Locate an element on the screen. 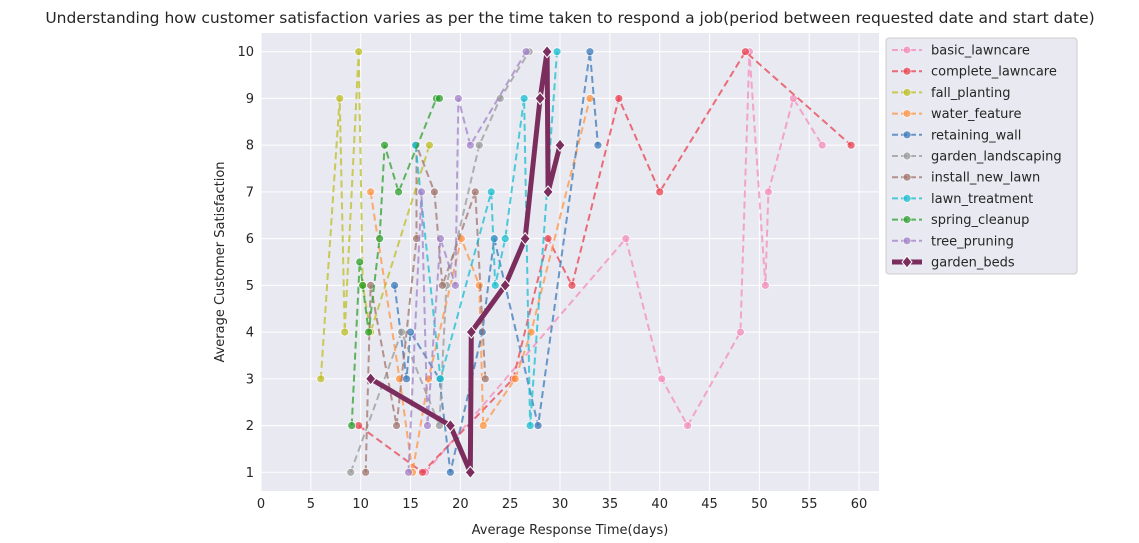  legend-label: tree_pruning is located at coordinates (972, 241).